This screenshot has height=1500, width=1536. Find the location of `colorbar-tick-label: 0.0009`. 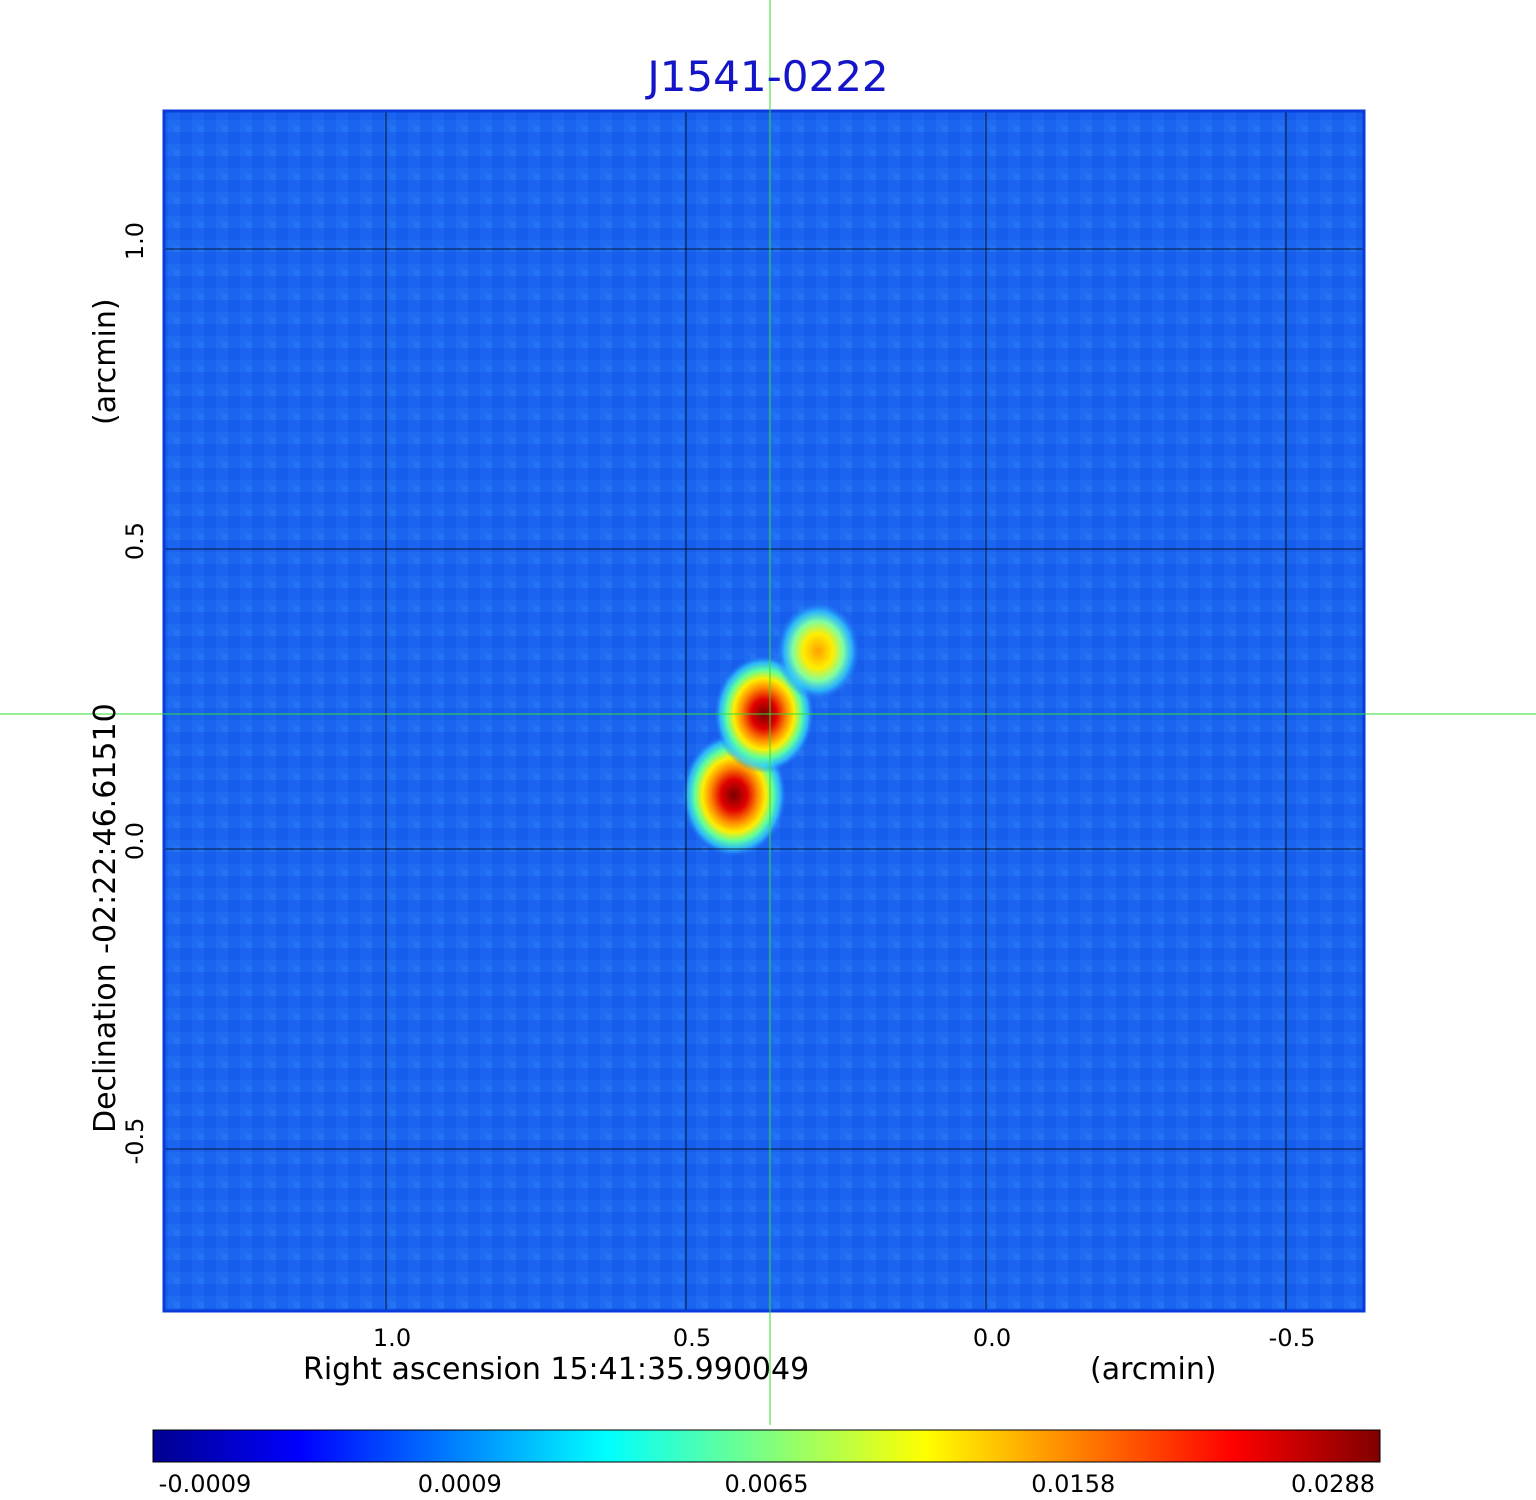

colorbar-tick-label: 0.0009 is located at coordinates (459, 1484).